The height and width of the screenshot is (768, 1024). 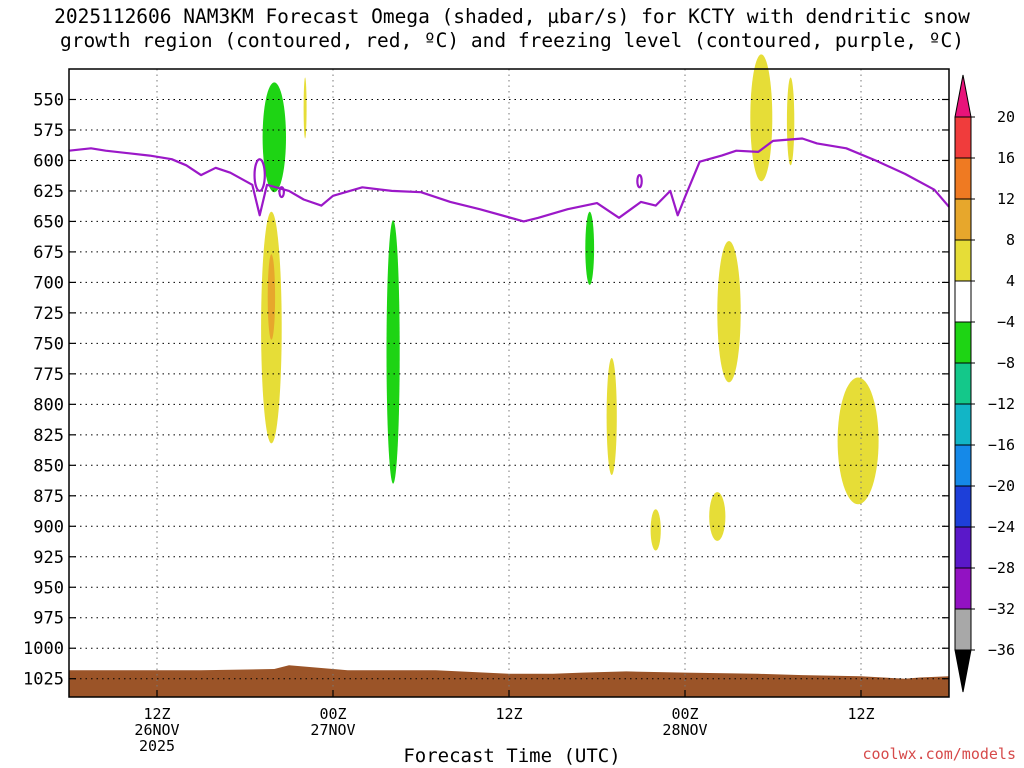 What do you see at coordinates (48, 527) in the screenshot?
I see `y-tick-label: 900` at bounding box center [48, 527].